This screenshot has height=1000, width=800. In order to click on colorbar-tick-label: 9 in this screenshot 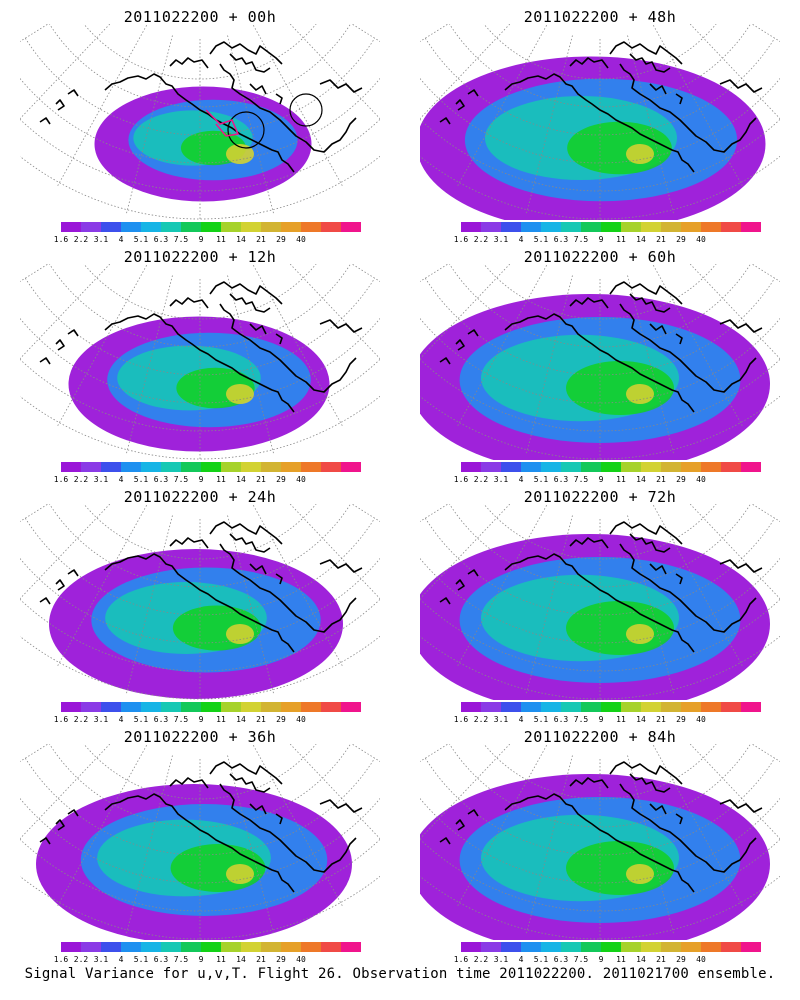, I will do `click(601, 719)`.